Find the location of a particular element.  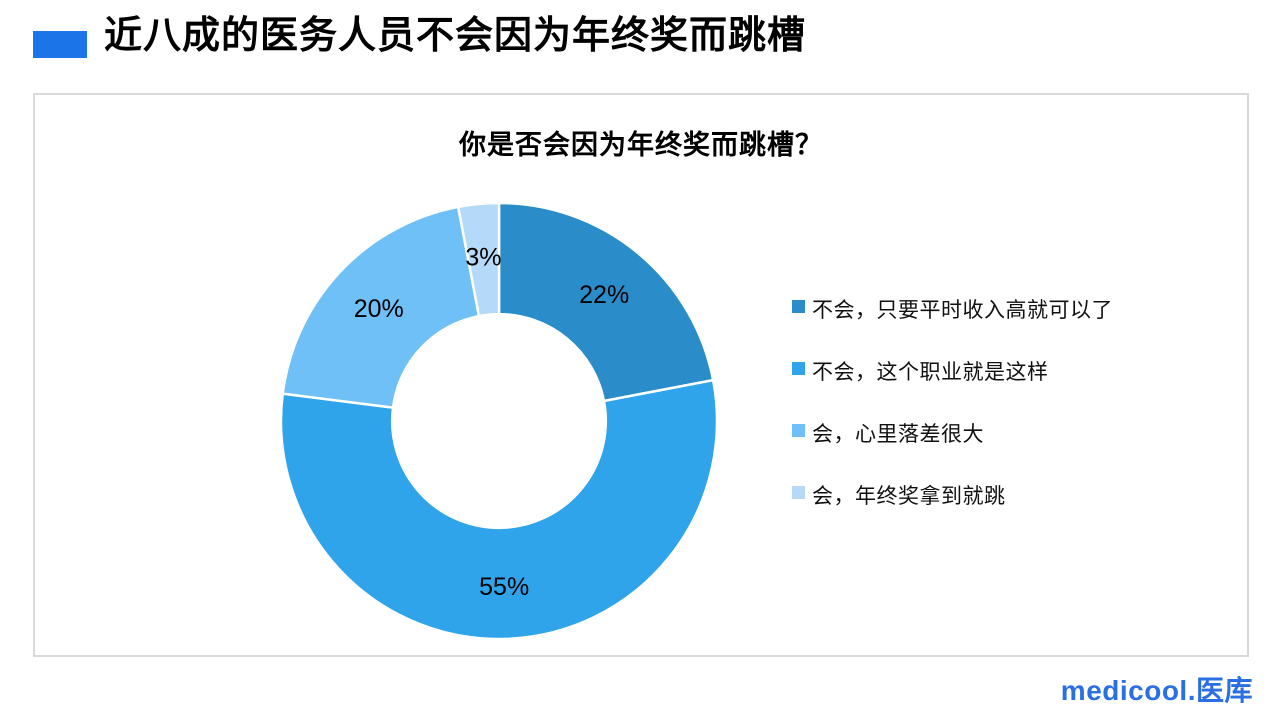

legend-item: 会，心里落差很大 is located at coordinates (952, 432).